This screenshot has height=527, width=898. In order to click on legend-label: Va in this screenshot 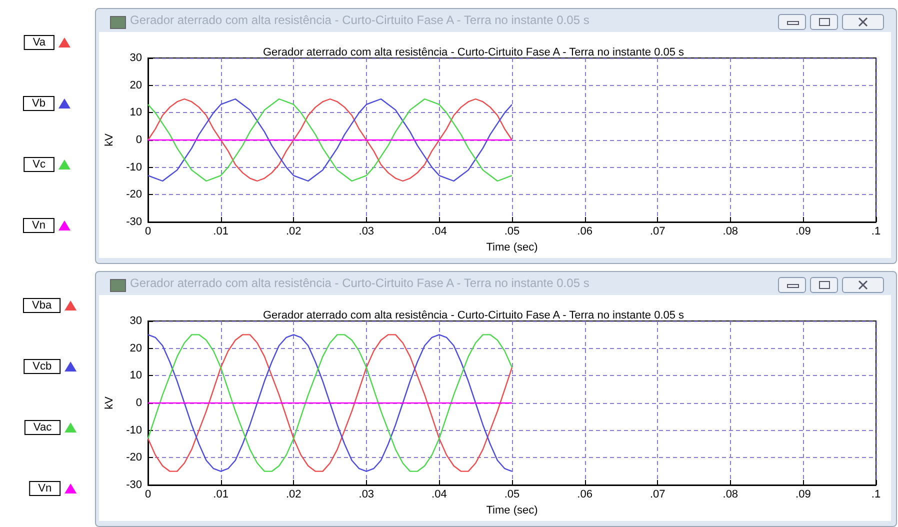, I will do `click(39, 42)`.